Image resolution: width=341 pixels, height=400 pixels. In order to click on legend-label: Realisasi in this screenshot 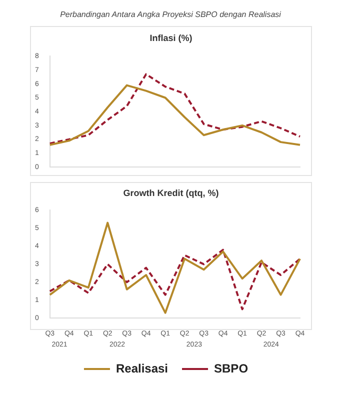, I will do `click(142, 368)`.